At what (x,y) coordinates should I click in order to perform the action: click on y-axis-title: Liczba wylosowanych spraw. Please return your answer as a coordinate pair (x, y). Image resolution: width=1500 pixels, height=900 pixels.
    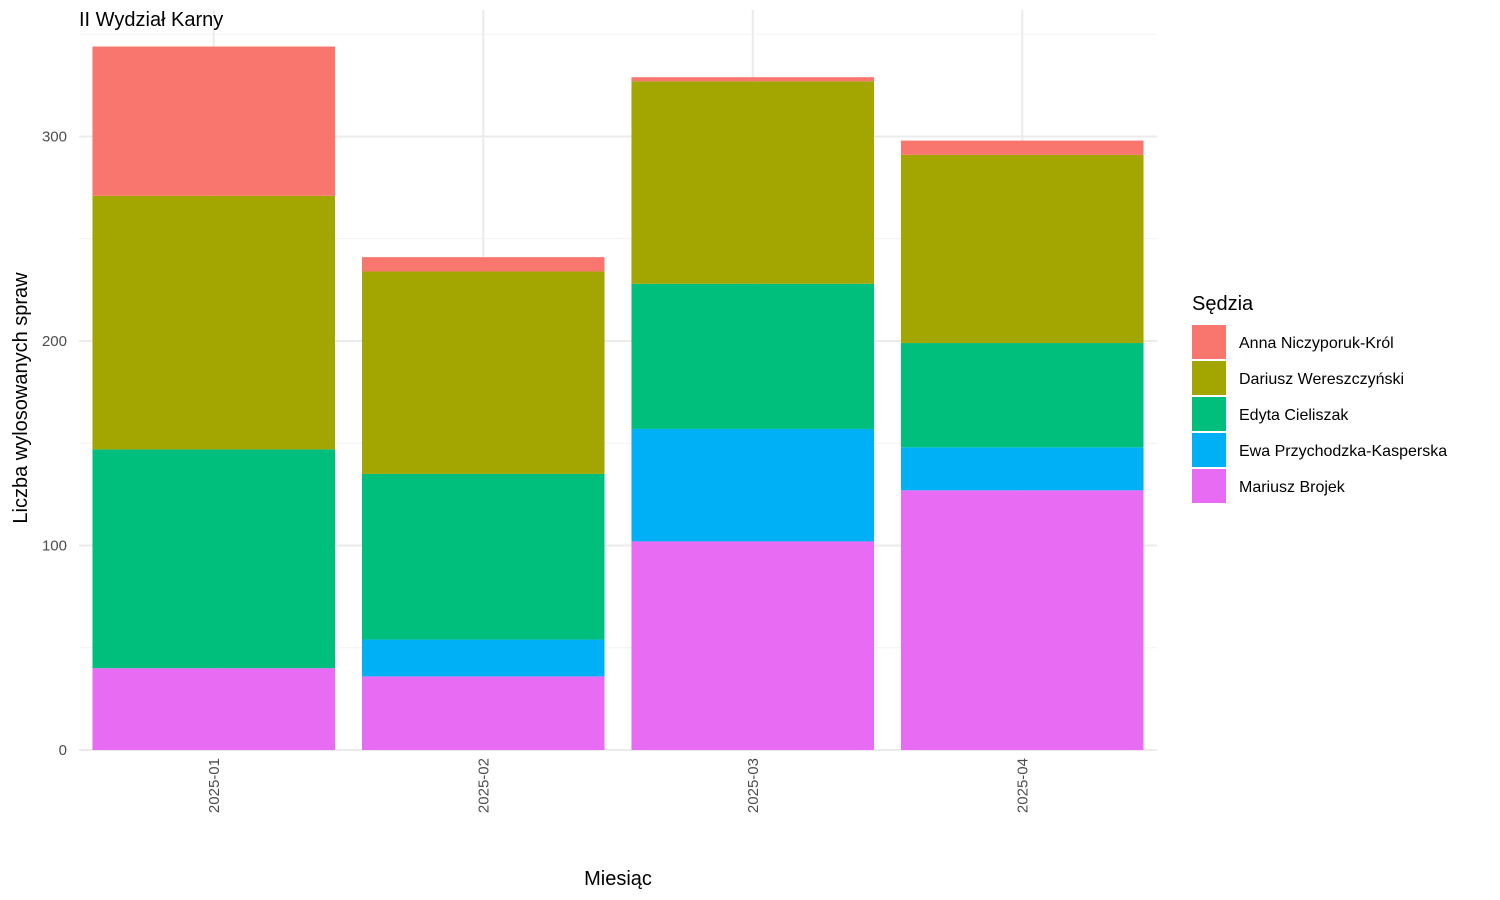
    Looking at the image, I should click on (21, 398).